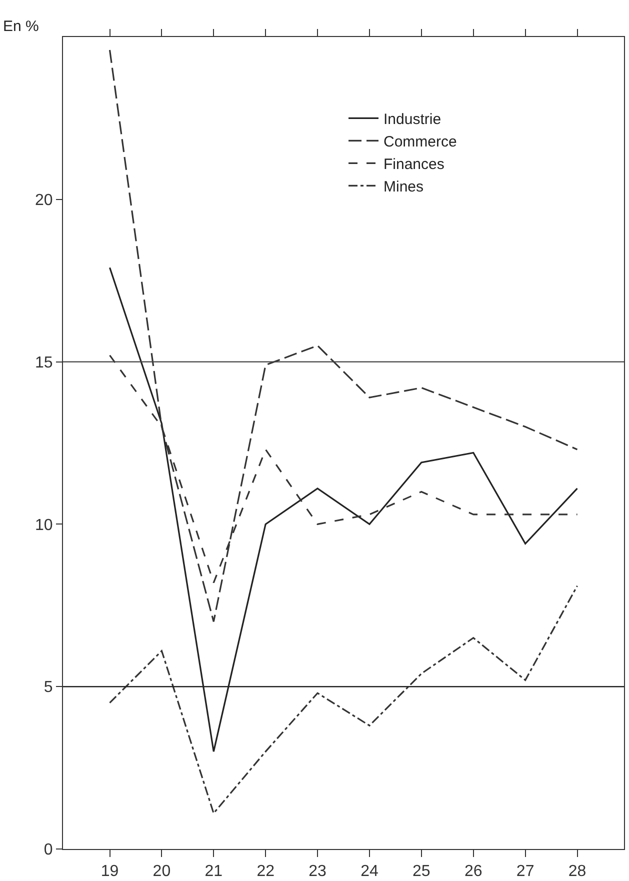 The height and width of the screenshot is (881, 629). What do you see at coordinates (473, 871) in the screenshot?
I see `x-tick-label: 26` at bounding box center [473, 871].